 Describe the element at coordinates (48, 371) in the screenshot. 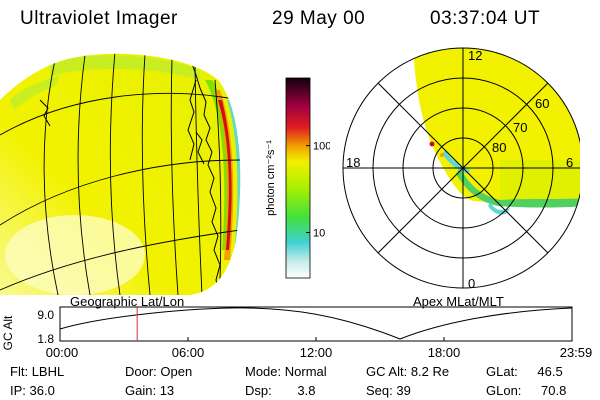

I see `flt-value: LBHL` at that location.